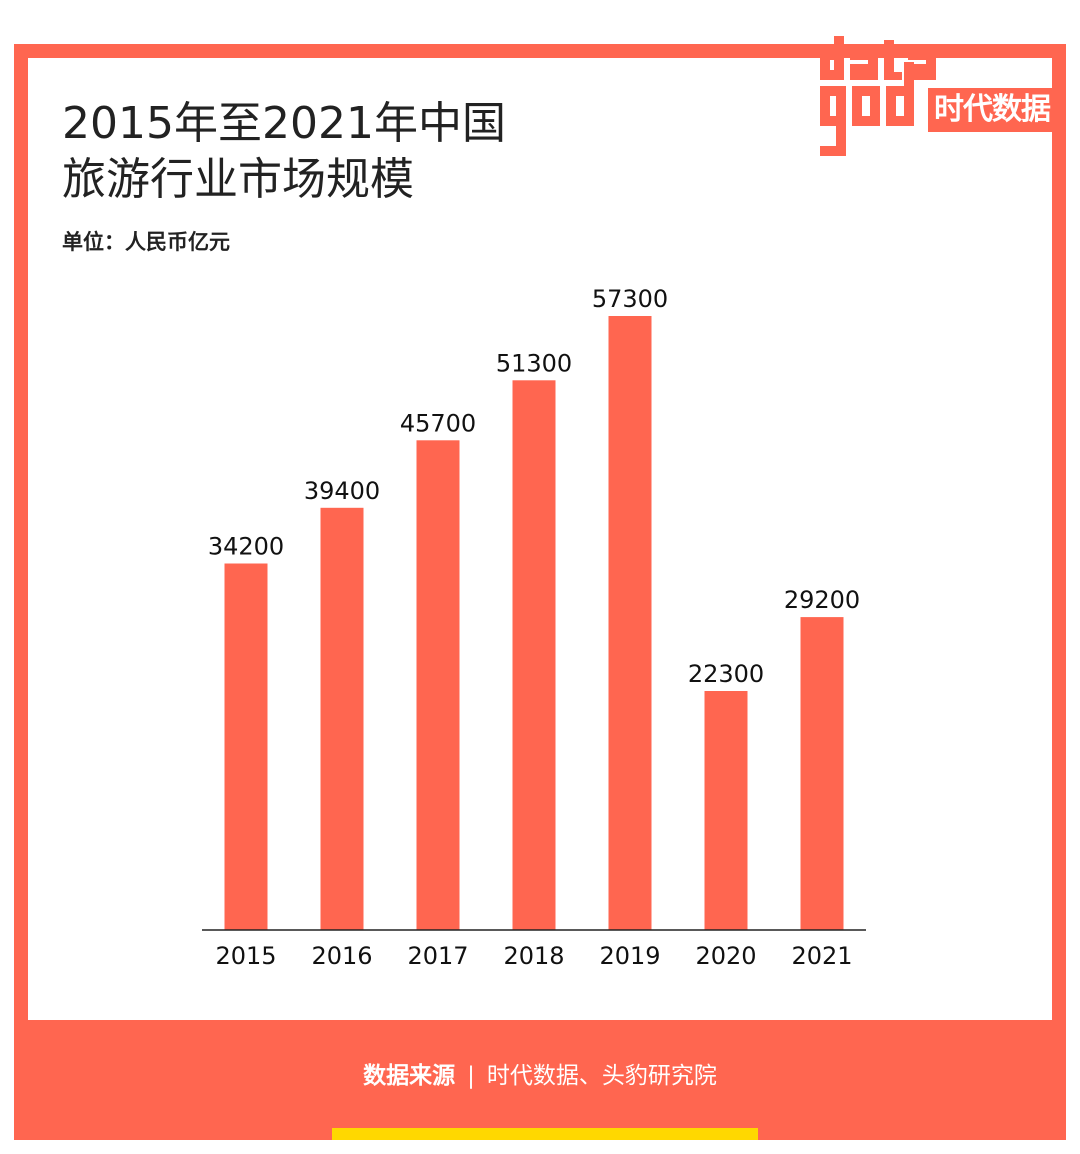  I want to click on bar-2021, so click(822, 773).